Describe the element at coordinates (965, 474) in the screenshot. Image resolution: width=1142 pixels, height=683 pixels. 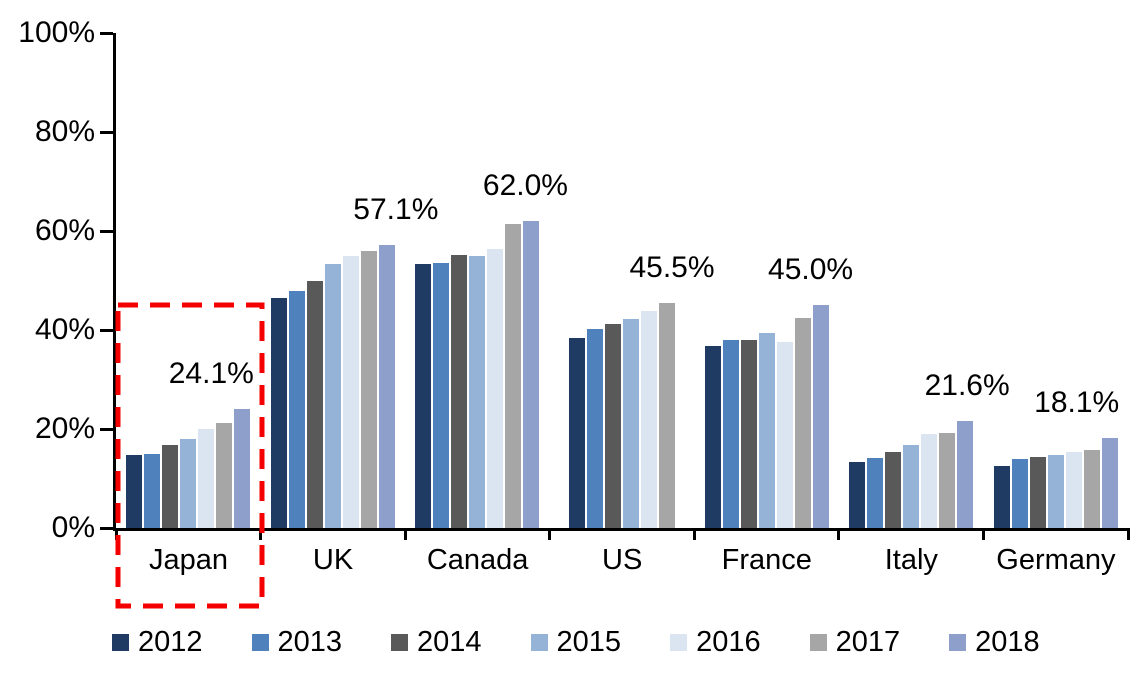
I see `bar-italy-2018` at that location.